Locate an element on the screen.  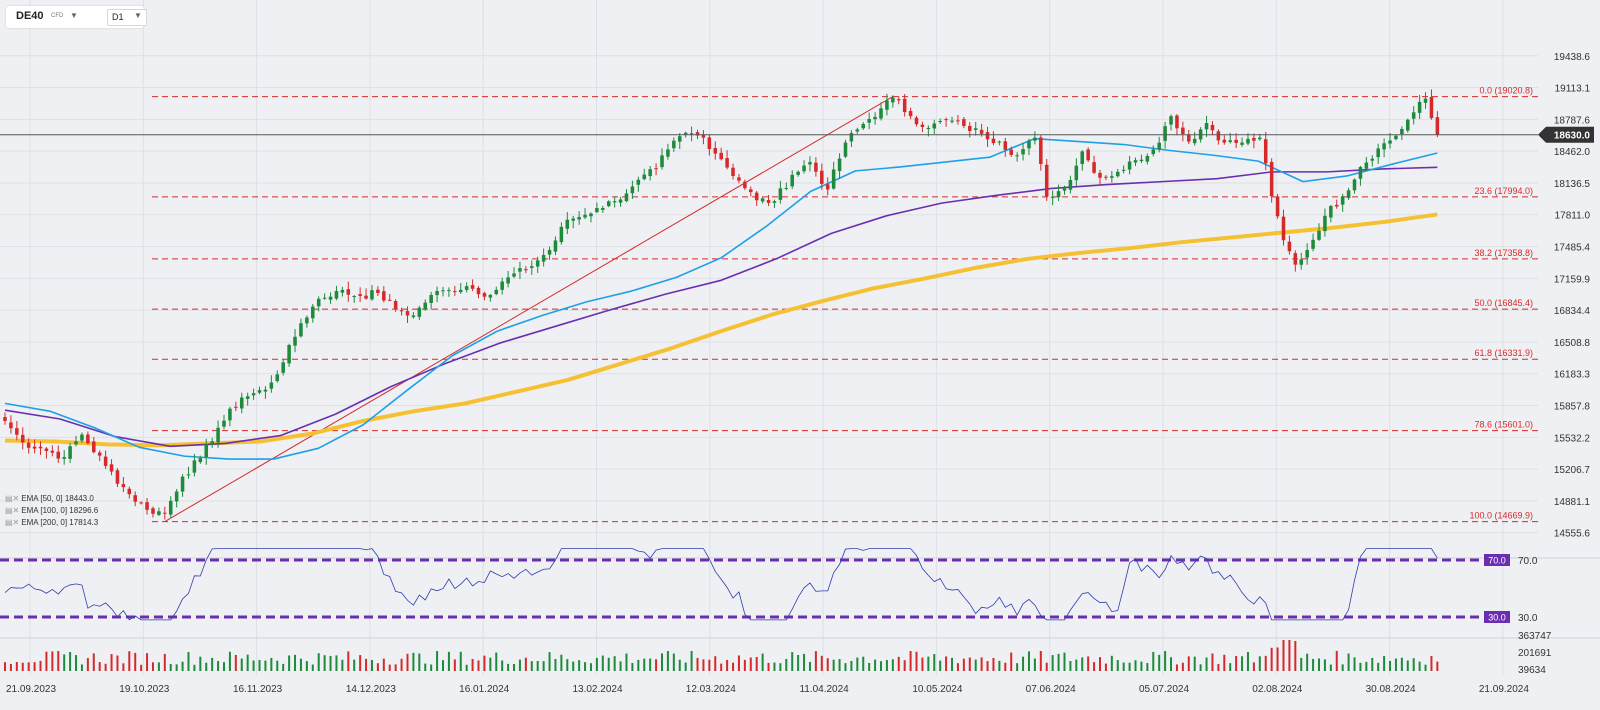
time-axis-label: 02.08.2024 is located at coordinates (1277, 689).